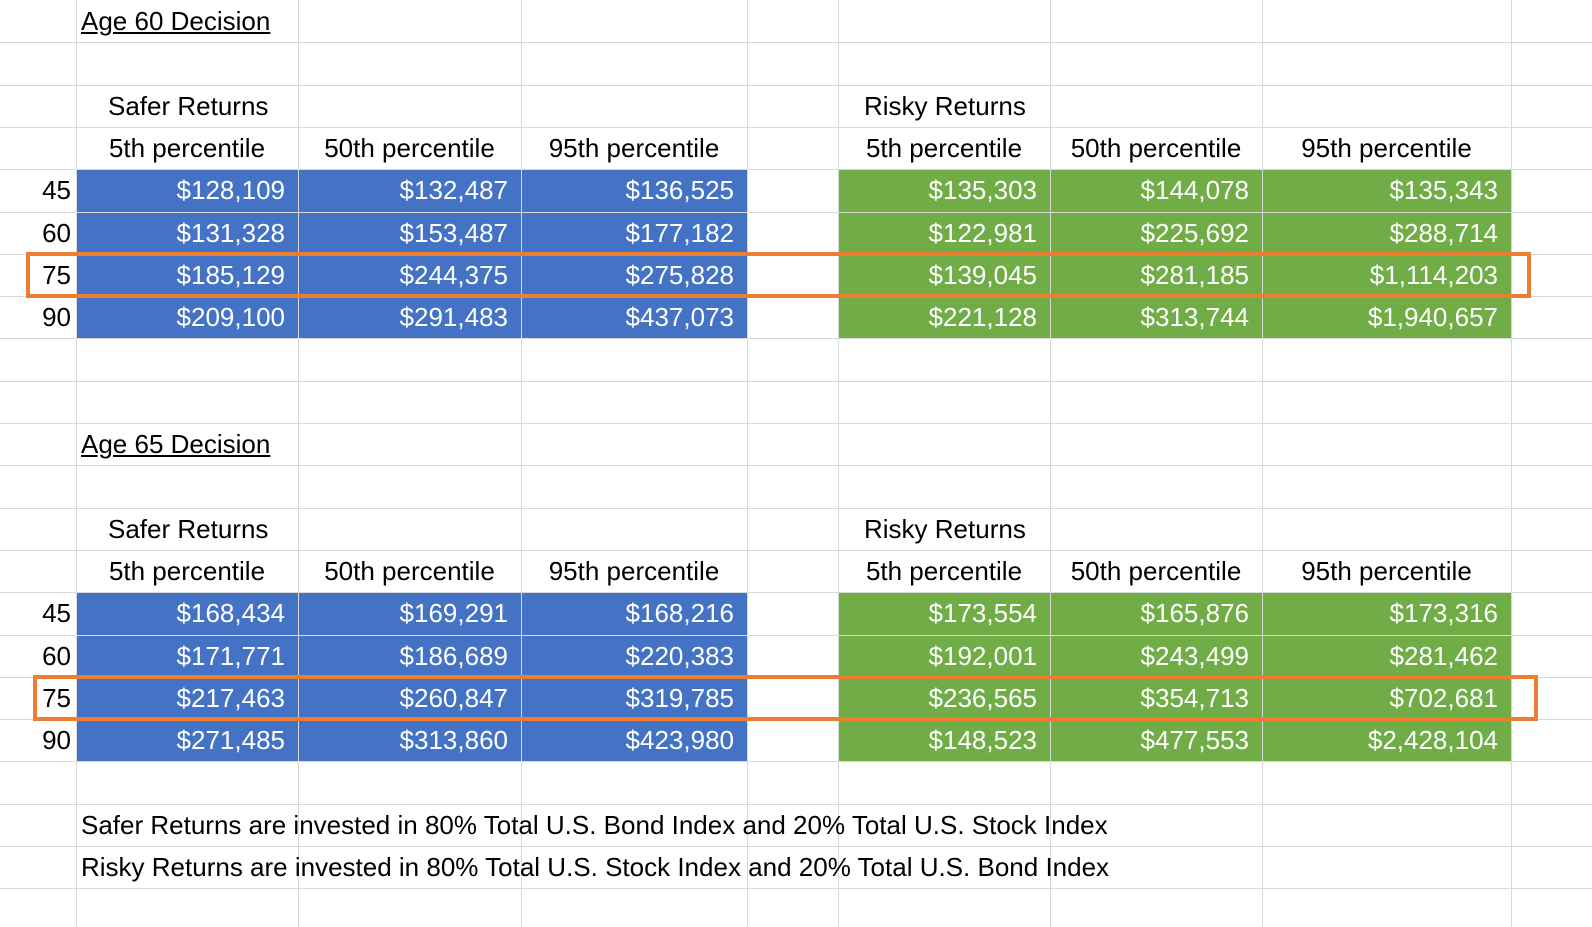 Image resolution: width=1592 pixels, height=927 pixels. Describe the element at coordinates (982, 656) in the screenshot. I see `risky-value-cell: $192,001` at that location.